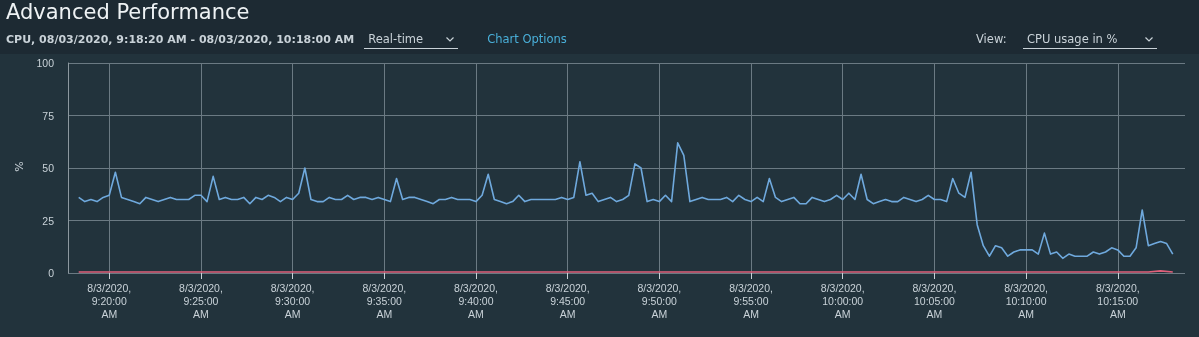 Image resolution: width=1199 pixels, height=337 pixels. What do you see at coordinates (934, 300) in the screenshot?
I see `x-tick-label: 8/3/2020, 10:05:00 AM` at bounding box center [934, 300].